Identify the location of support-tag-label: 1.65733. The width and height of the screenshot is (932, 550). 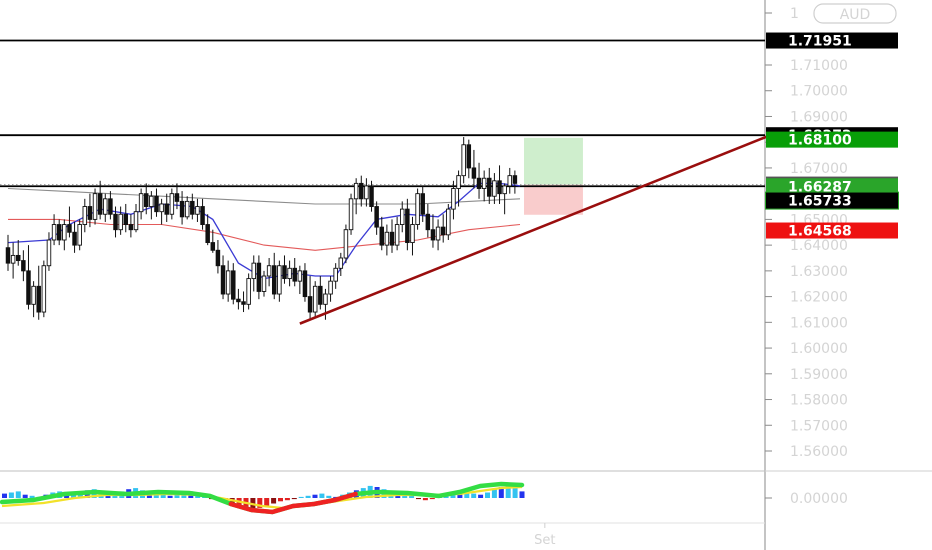
(820, 202).